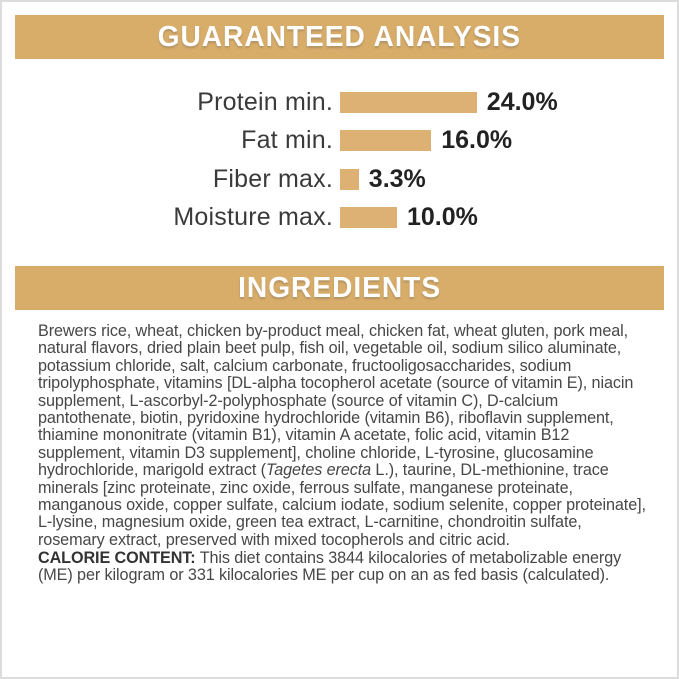 This screenshot has height=679, width=679. I want to click on moisture-label: Moisture max., so click(253, 217).